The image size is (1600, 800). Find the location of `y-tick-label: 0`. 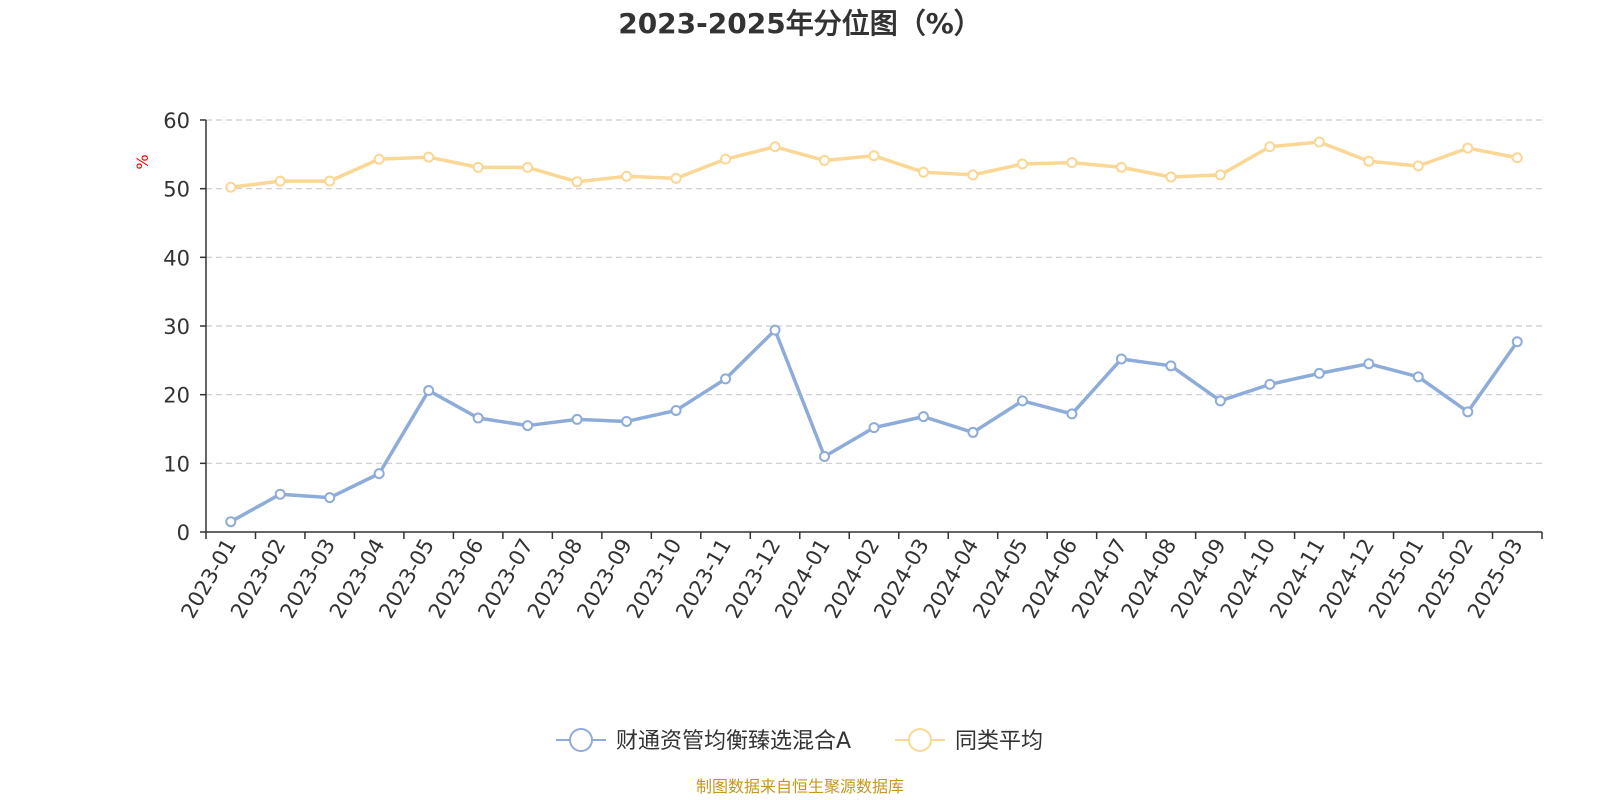

y-tick-label: 0 is located at coordinates (183, 533).